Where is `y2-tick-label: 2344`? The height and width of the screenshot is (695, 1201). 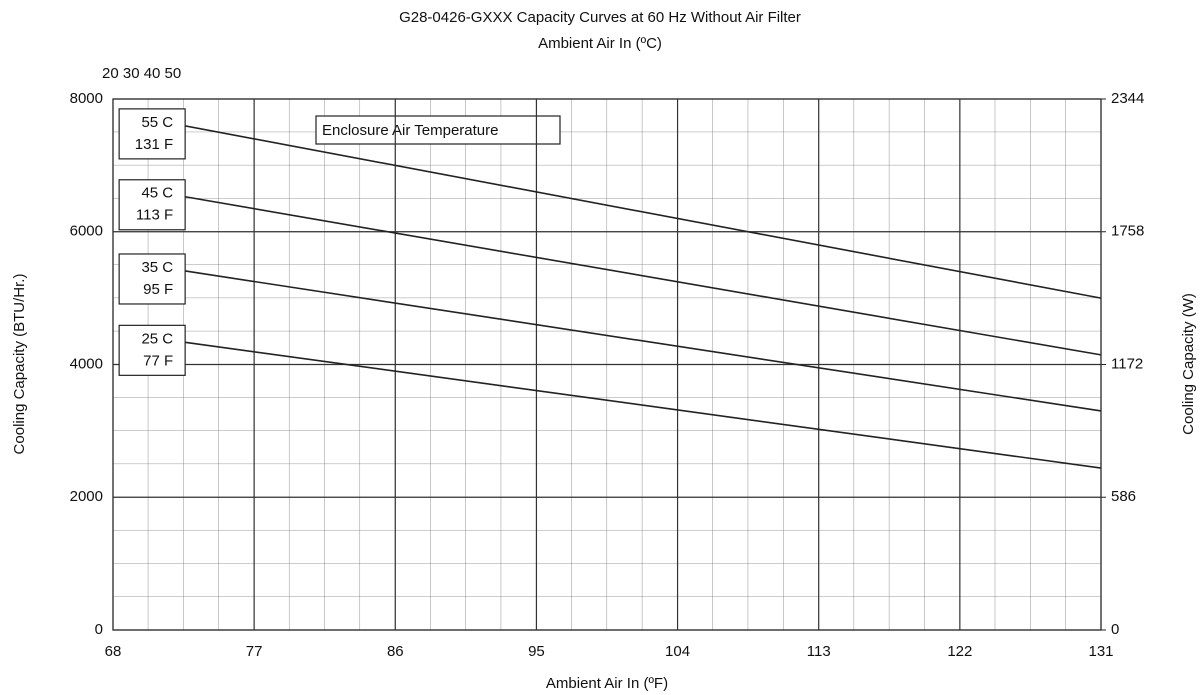 y2-tick-label: 2344 is located at coordinates (1127, 98).